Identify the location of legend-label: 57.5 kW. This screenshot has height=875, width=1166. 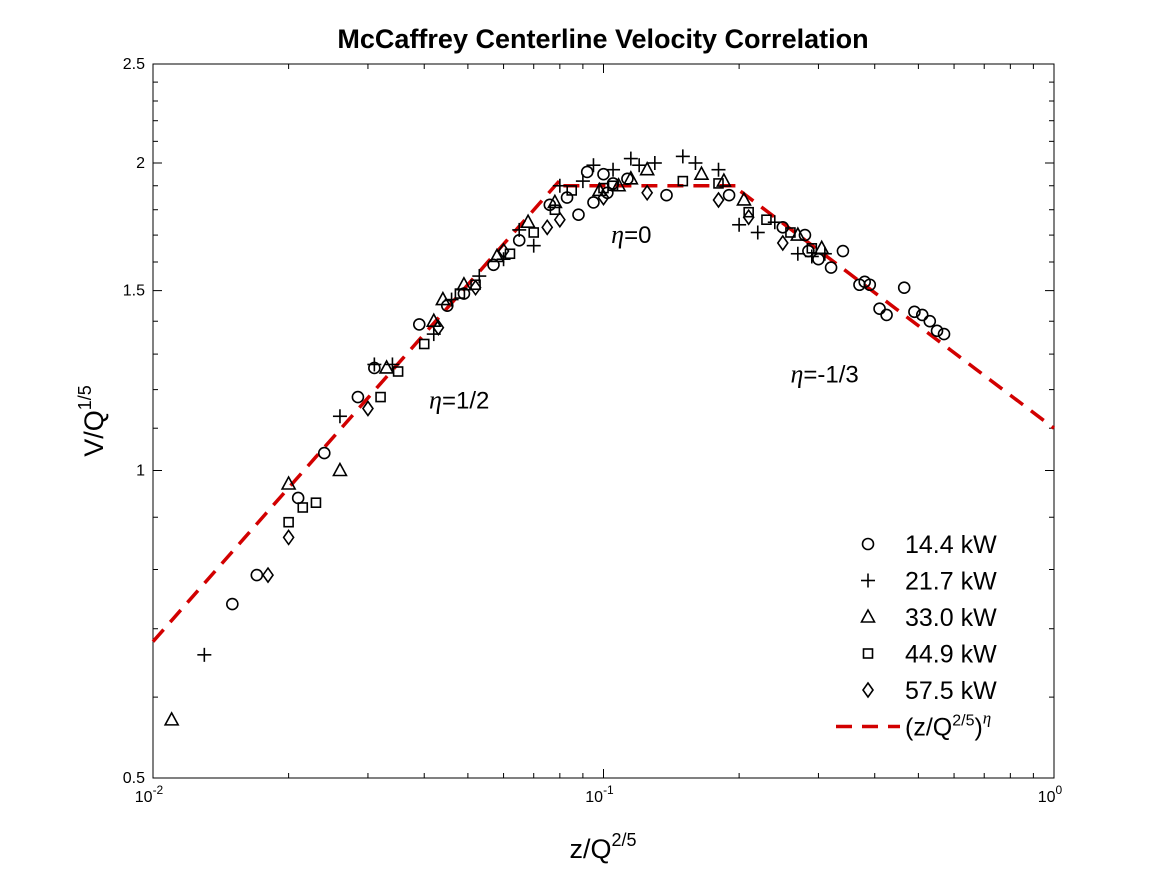
(951, 691).